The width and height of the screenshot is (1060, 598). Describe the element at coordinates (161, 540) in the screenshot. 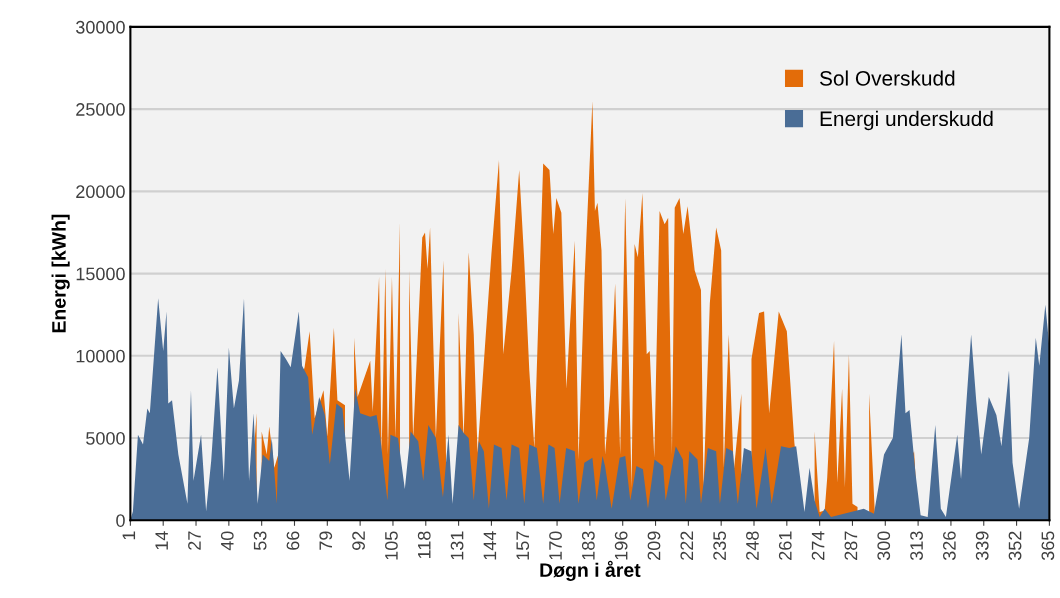

I see `x-tick-label: 14` at that location.